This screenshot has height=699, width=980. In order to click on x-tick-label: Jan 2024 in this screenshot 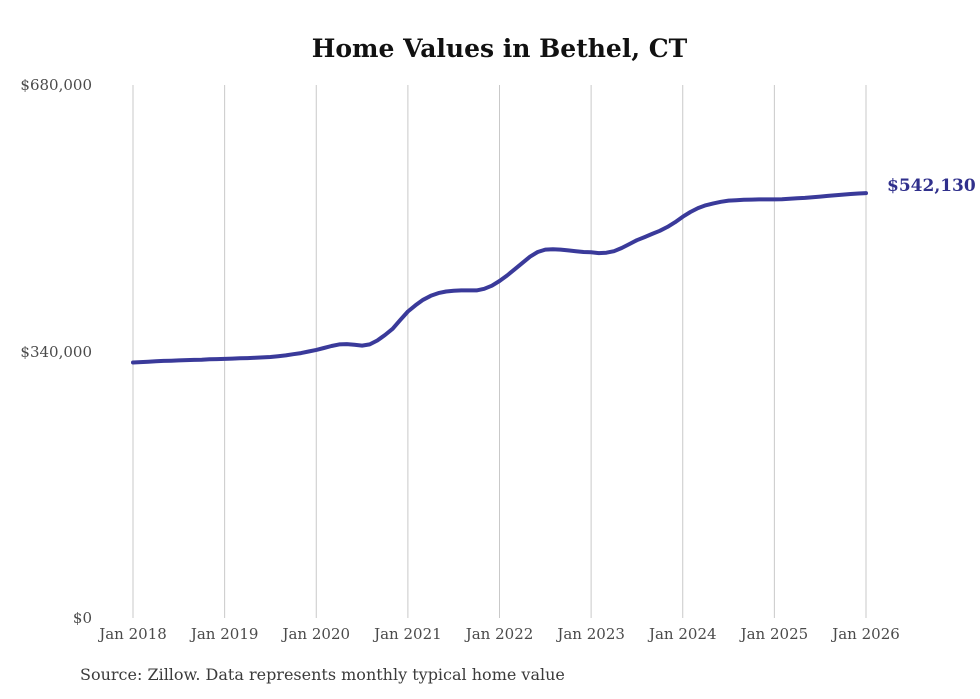, I will do `click(682, 634)`.